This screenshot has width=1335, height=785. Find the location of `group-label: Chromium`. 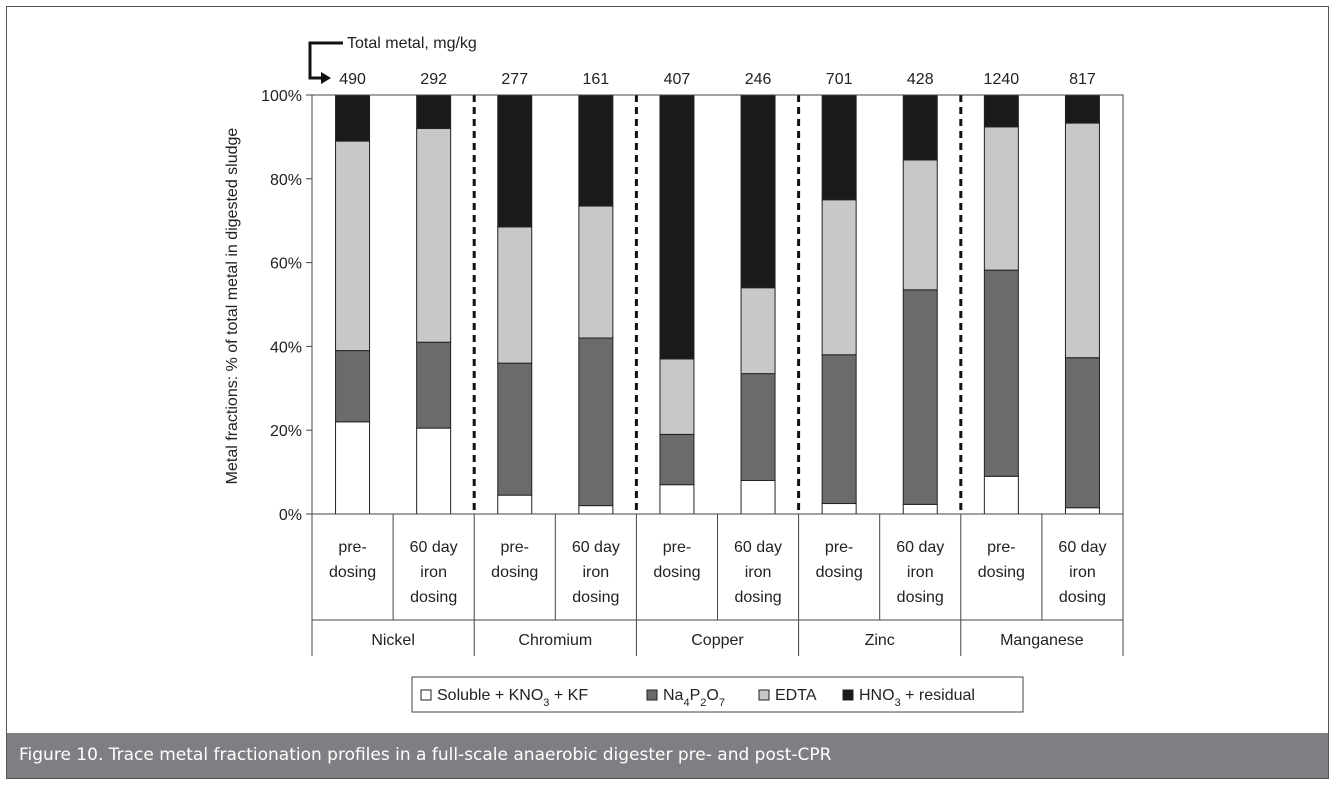

group-label: Chromium is located at coordinates (555, 640).